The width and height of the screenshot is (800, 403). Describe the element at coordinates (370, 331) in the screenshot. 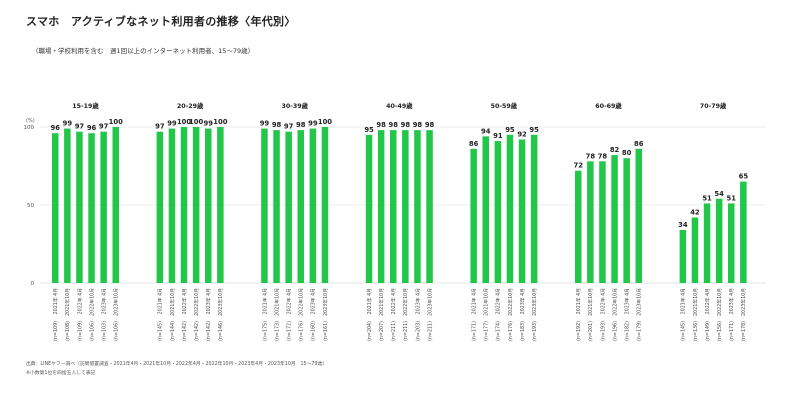

I see `sample-size-label: (n=204)` at that location.